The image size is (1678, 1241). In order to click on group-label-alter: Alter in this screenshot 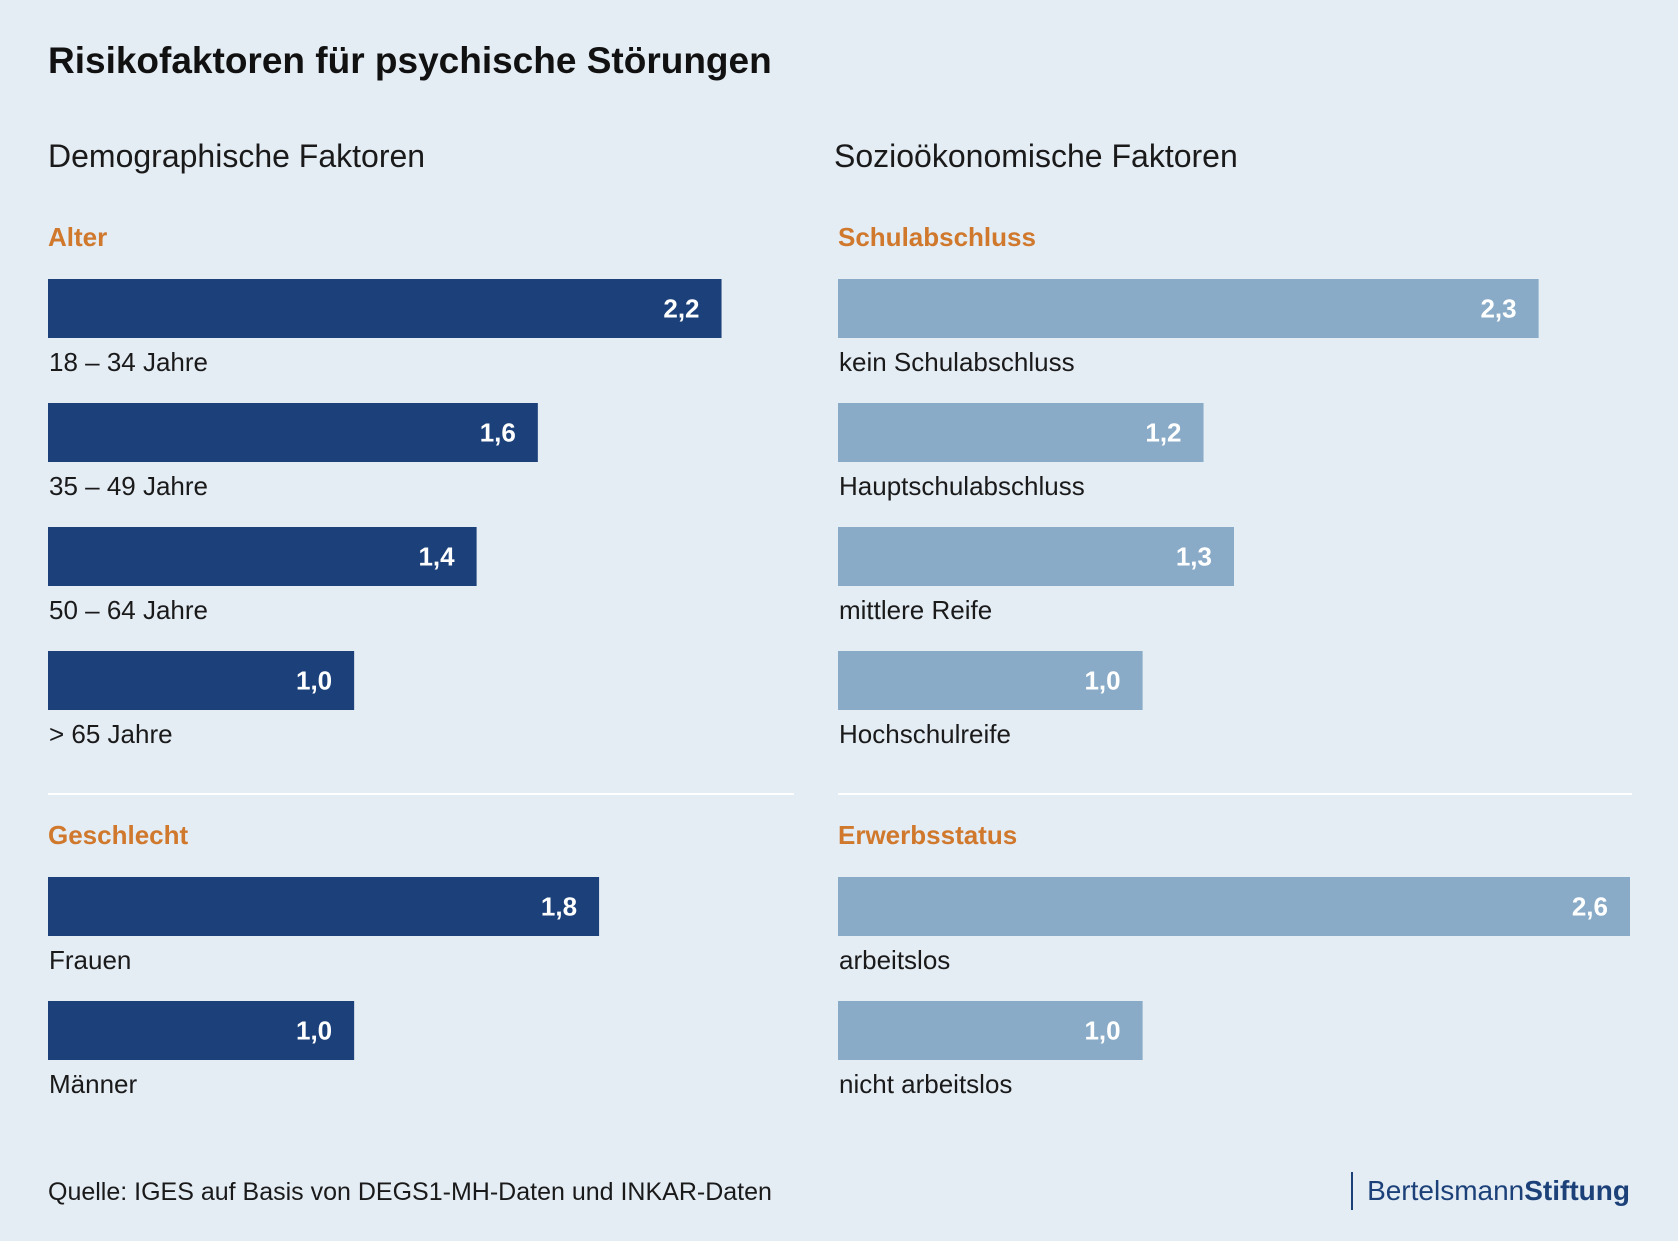, I will do `click(77, 237)`.